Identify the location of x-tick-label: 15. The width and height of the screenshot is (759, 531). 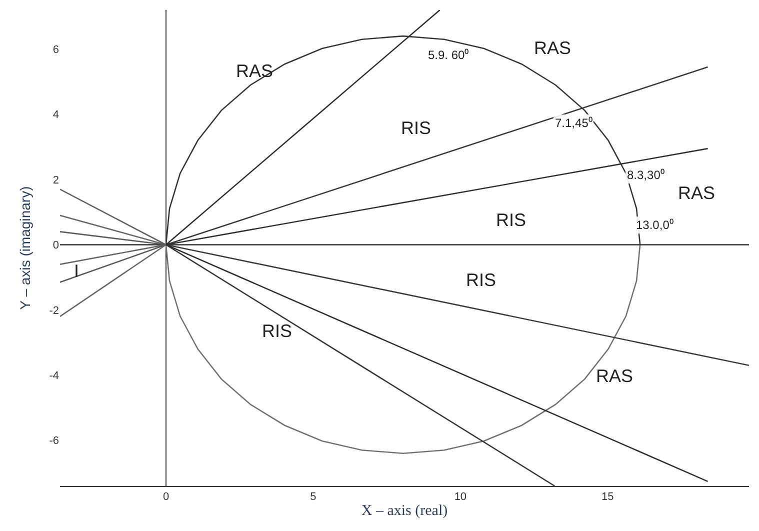
(608, 497).